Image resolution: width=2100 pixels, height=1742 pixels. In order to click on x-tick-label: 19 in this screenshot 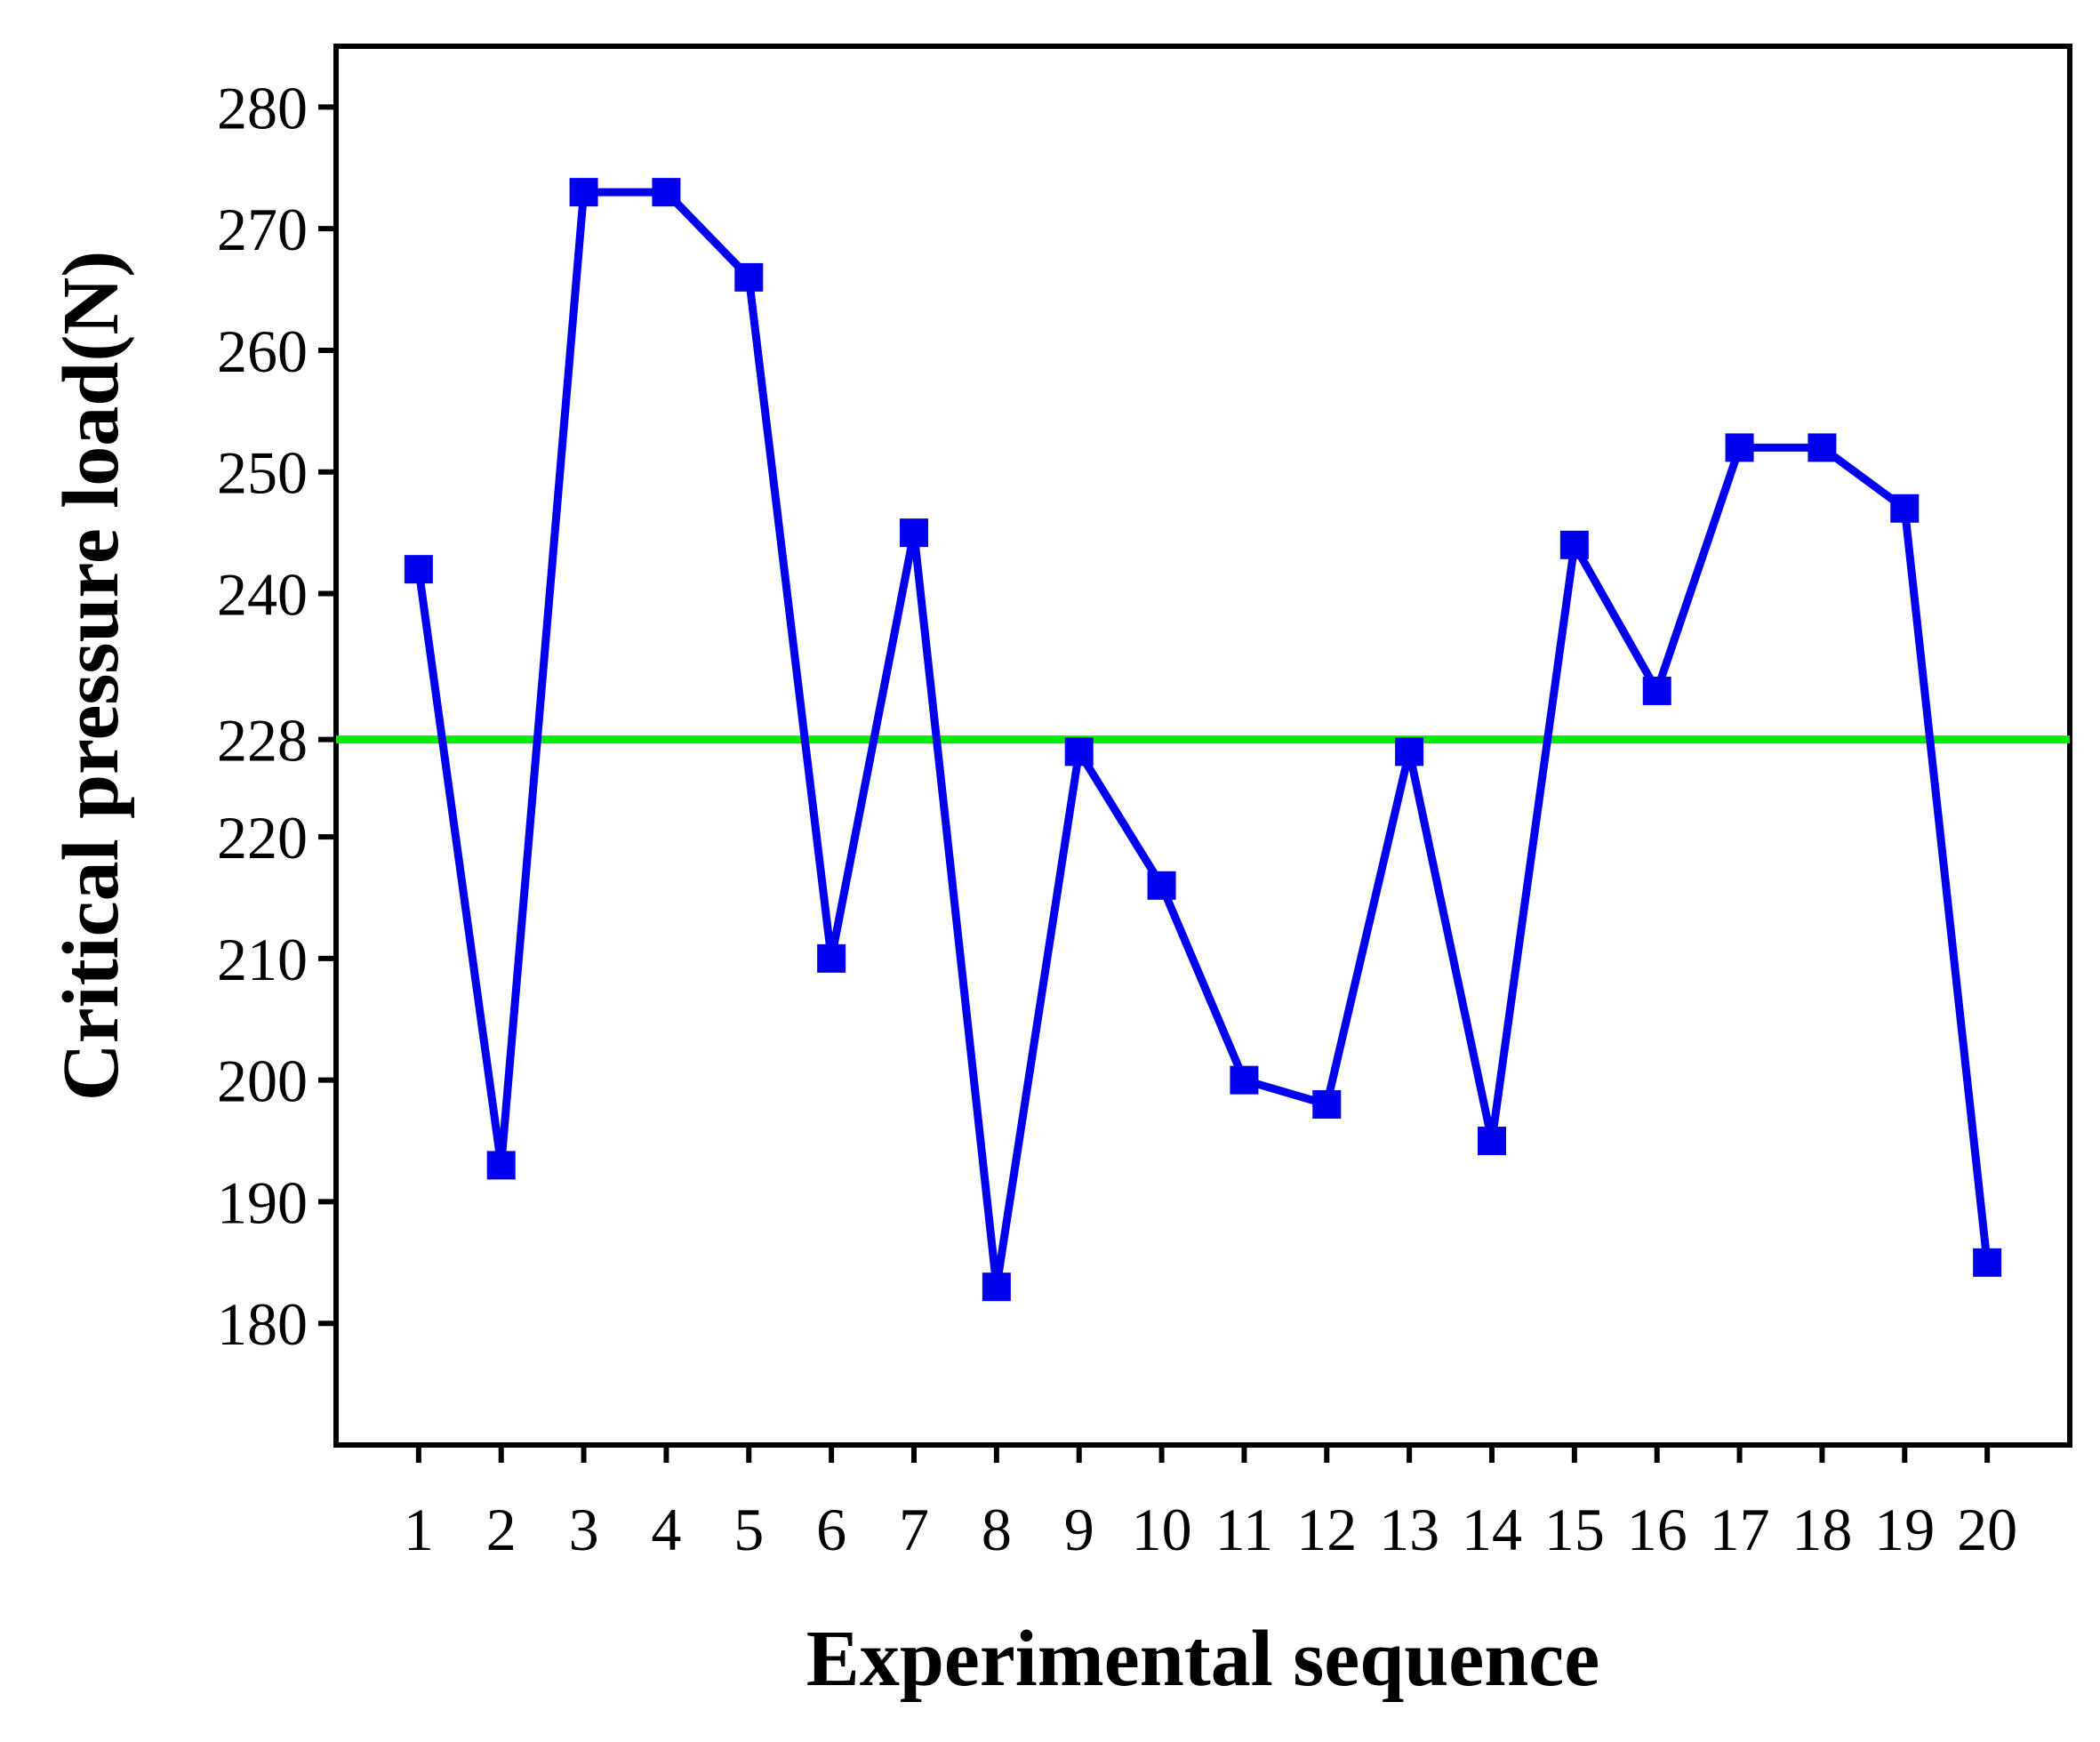, I will do `click(1905, 1530)`.